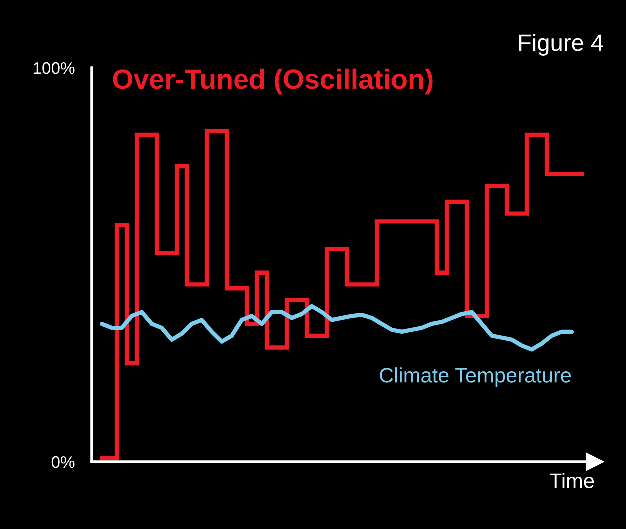 The height and width of the screenshot is (529, 626). What do you see at coordinates (273, 81) in the screenshot?
I see `chart-title: Over-Tuned (Oscillation)` at bounding box center [273, 81].